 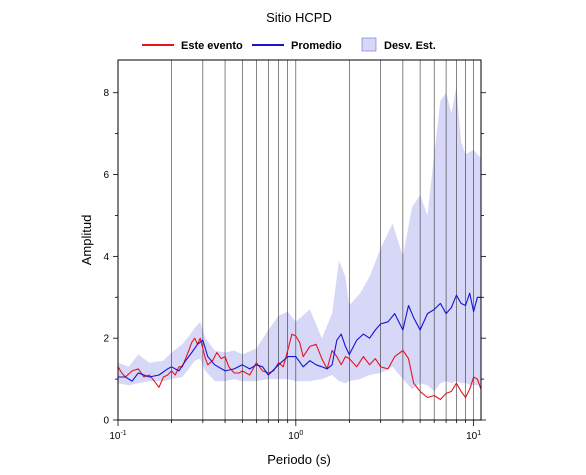 I want to click on legend-swatch-band, so click(x=369, y=44).